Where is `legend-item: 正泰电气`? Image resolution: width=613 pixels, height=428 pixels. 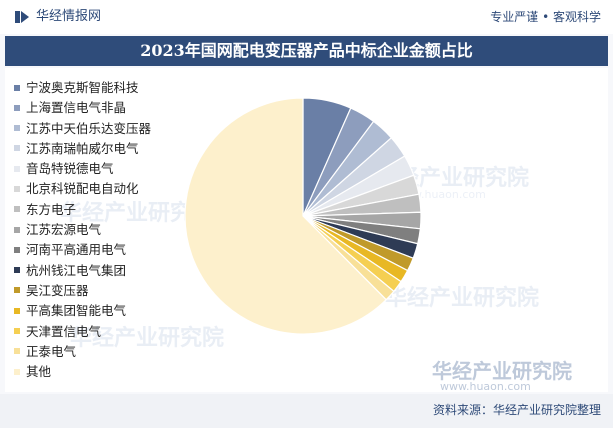 legend-item: 正泰电气 is located at coordinates (82, 352).